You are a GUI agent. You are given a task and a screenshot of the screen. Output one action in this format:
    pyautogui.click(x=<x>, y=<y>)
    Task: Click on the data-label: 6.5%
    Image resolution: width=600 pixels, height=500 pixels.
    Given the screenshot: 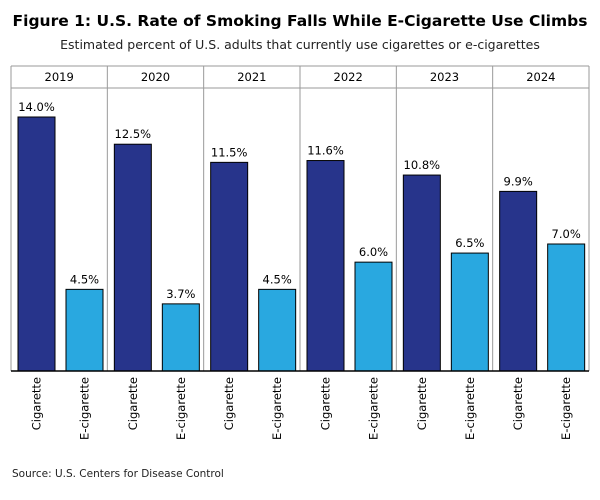 What is the action you would take?
    pyautogui.click(x=469, y=243)
    